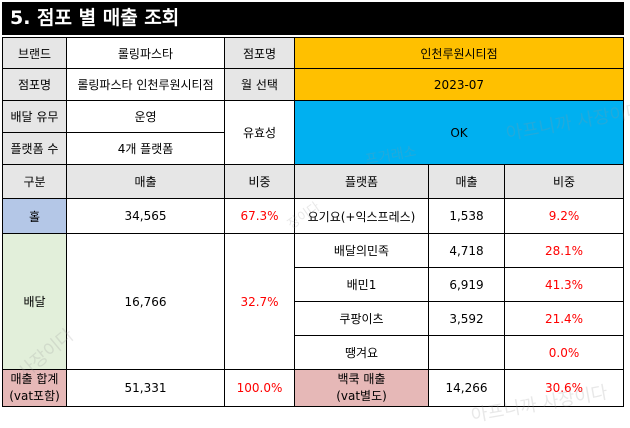  What do you see at coordinates (564, 250) in the screenshot?
I see `platform-ratio: 28.1%` at bounding box center [564, 250].